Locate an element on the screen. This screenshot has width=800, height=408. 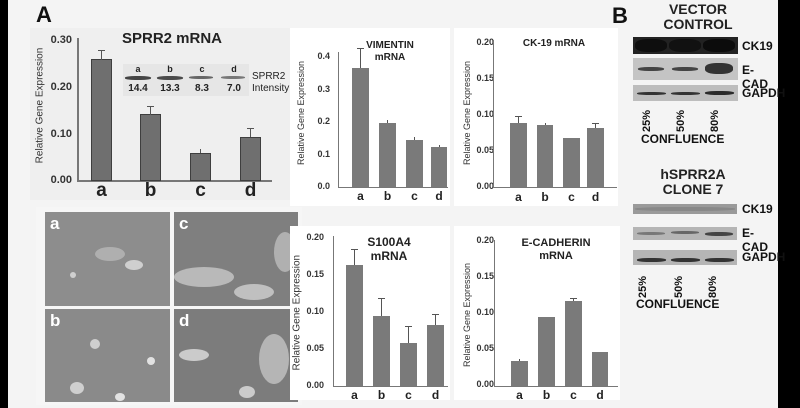
ecad-xcat: a is located at coordinates (519, 395).